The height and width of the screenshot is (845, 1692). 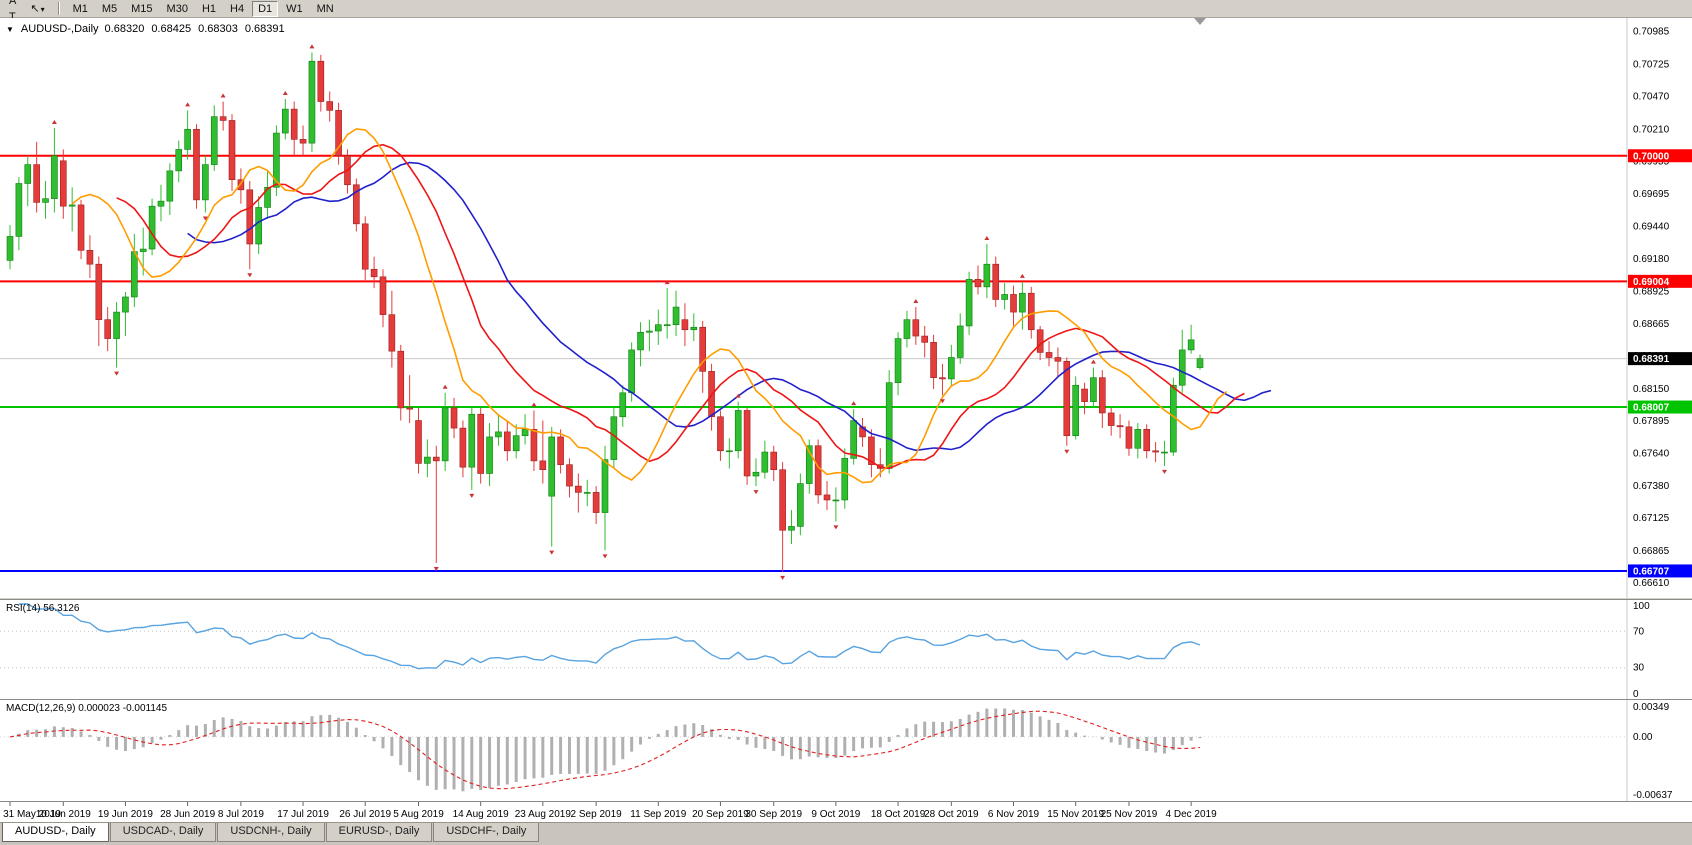 What do you see at coordinates (59, 29) in the screenshot?
I see `symbol-label: AUDUSD-,Daily` at bounding box center [59, 29].